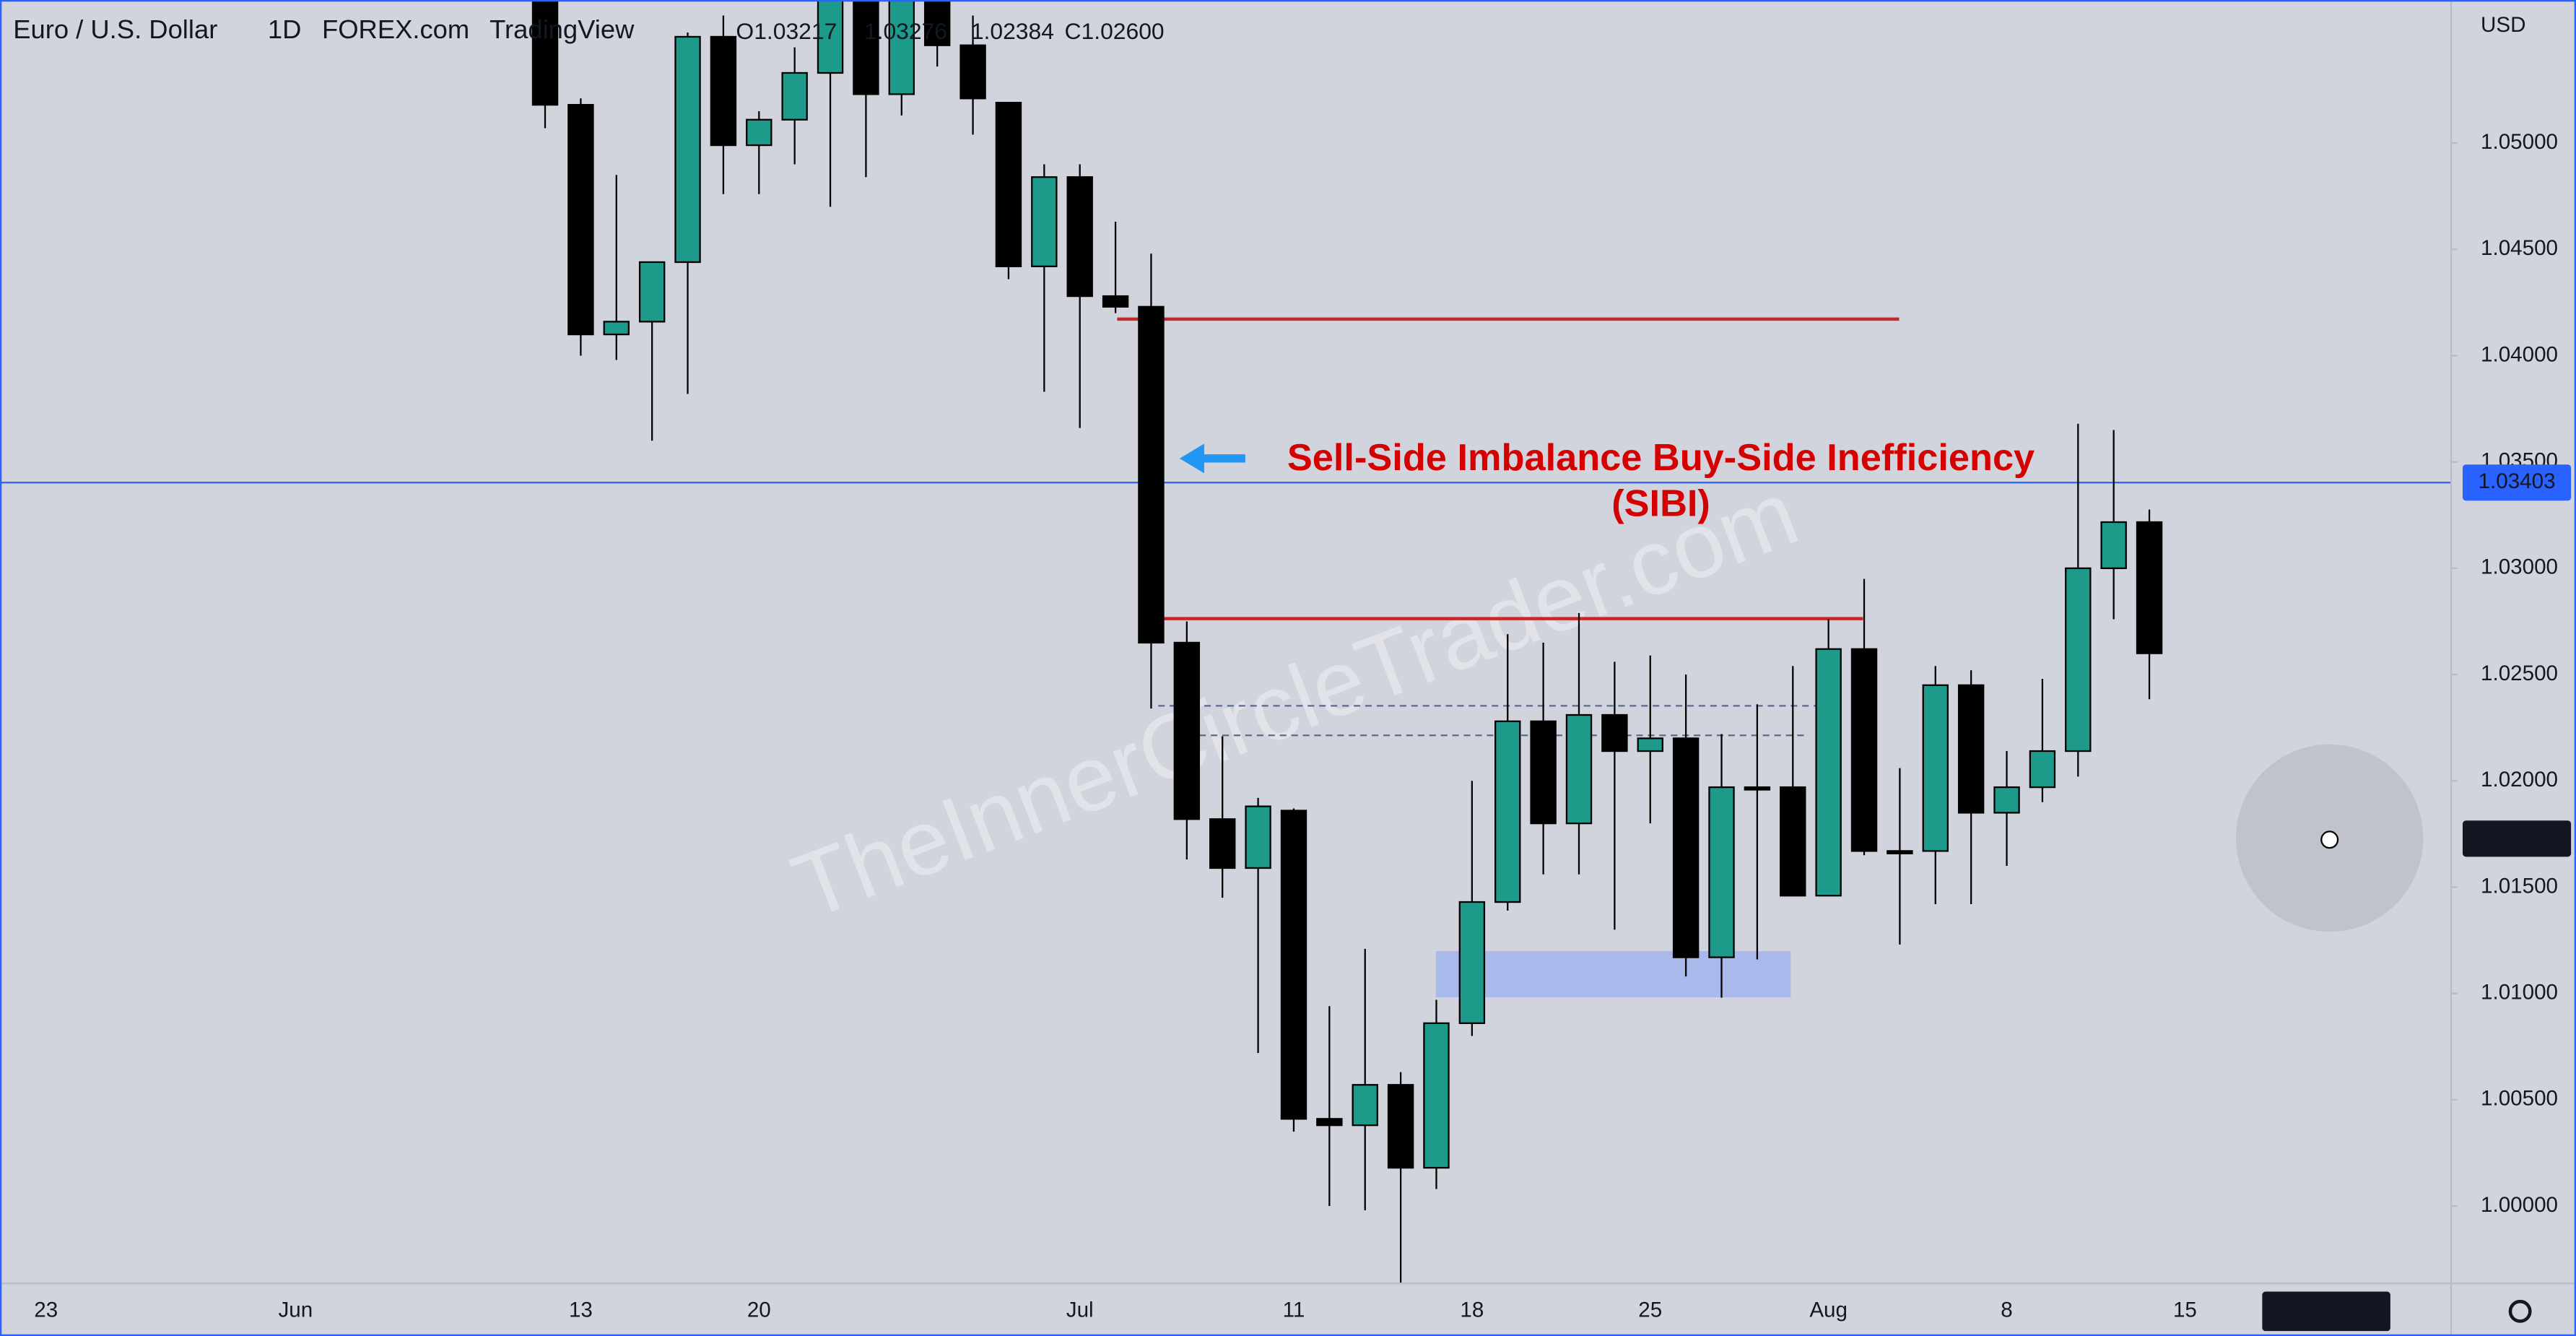  Describe the element at coordinates (2519, 248) in the screenshot. I see `y-tick-label: 1.04500` at that location.